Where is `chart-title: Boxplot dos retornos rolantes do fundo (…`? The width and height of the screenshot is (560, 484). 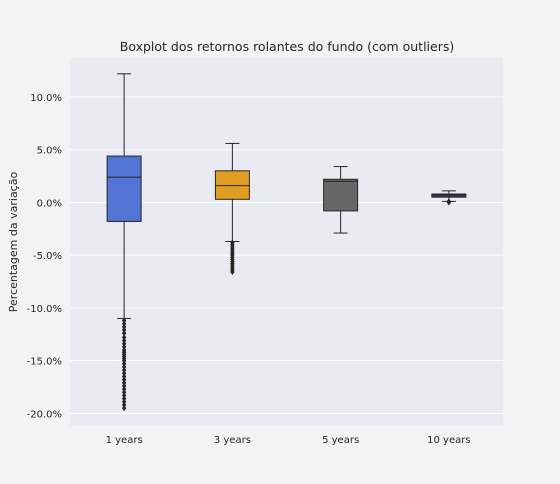
chart-title: Boxplot dos retornos rolantes do fundo (… is located at coordinates (287, 46).